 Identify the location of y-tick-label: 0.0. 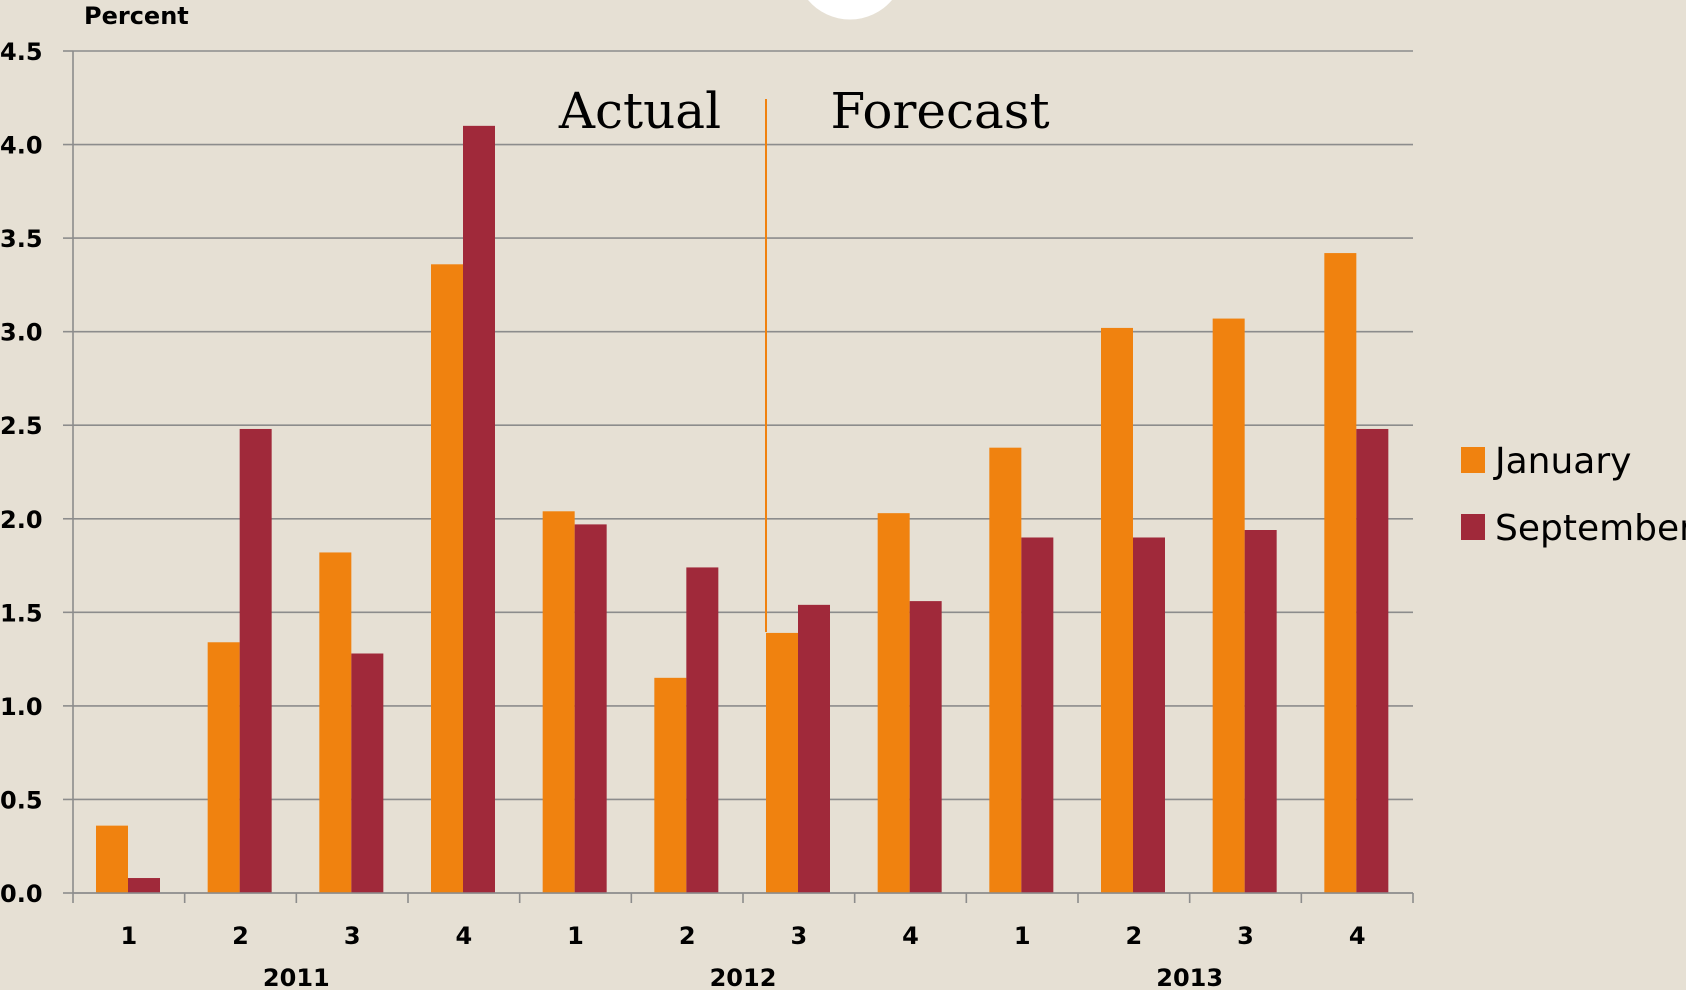
(21, 894).